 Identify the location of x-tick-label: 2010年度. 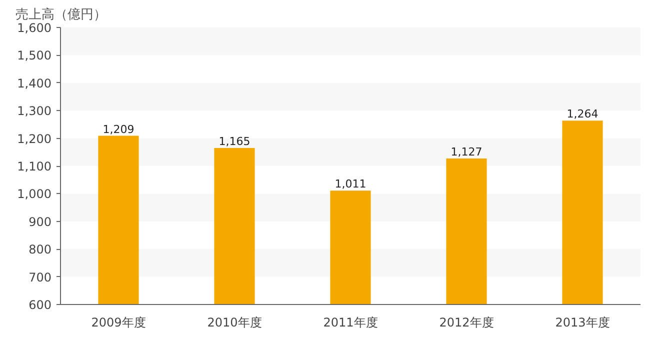
(234, 323).